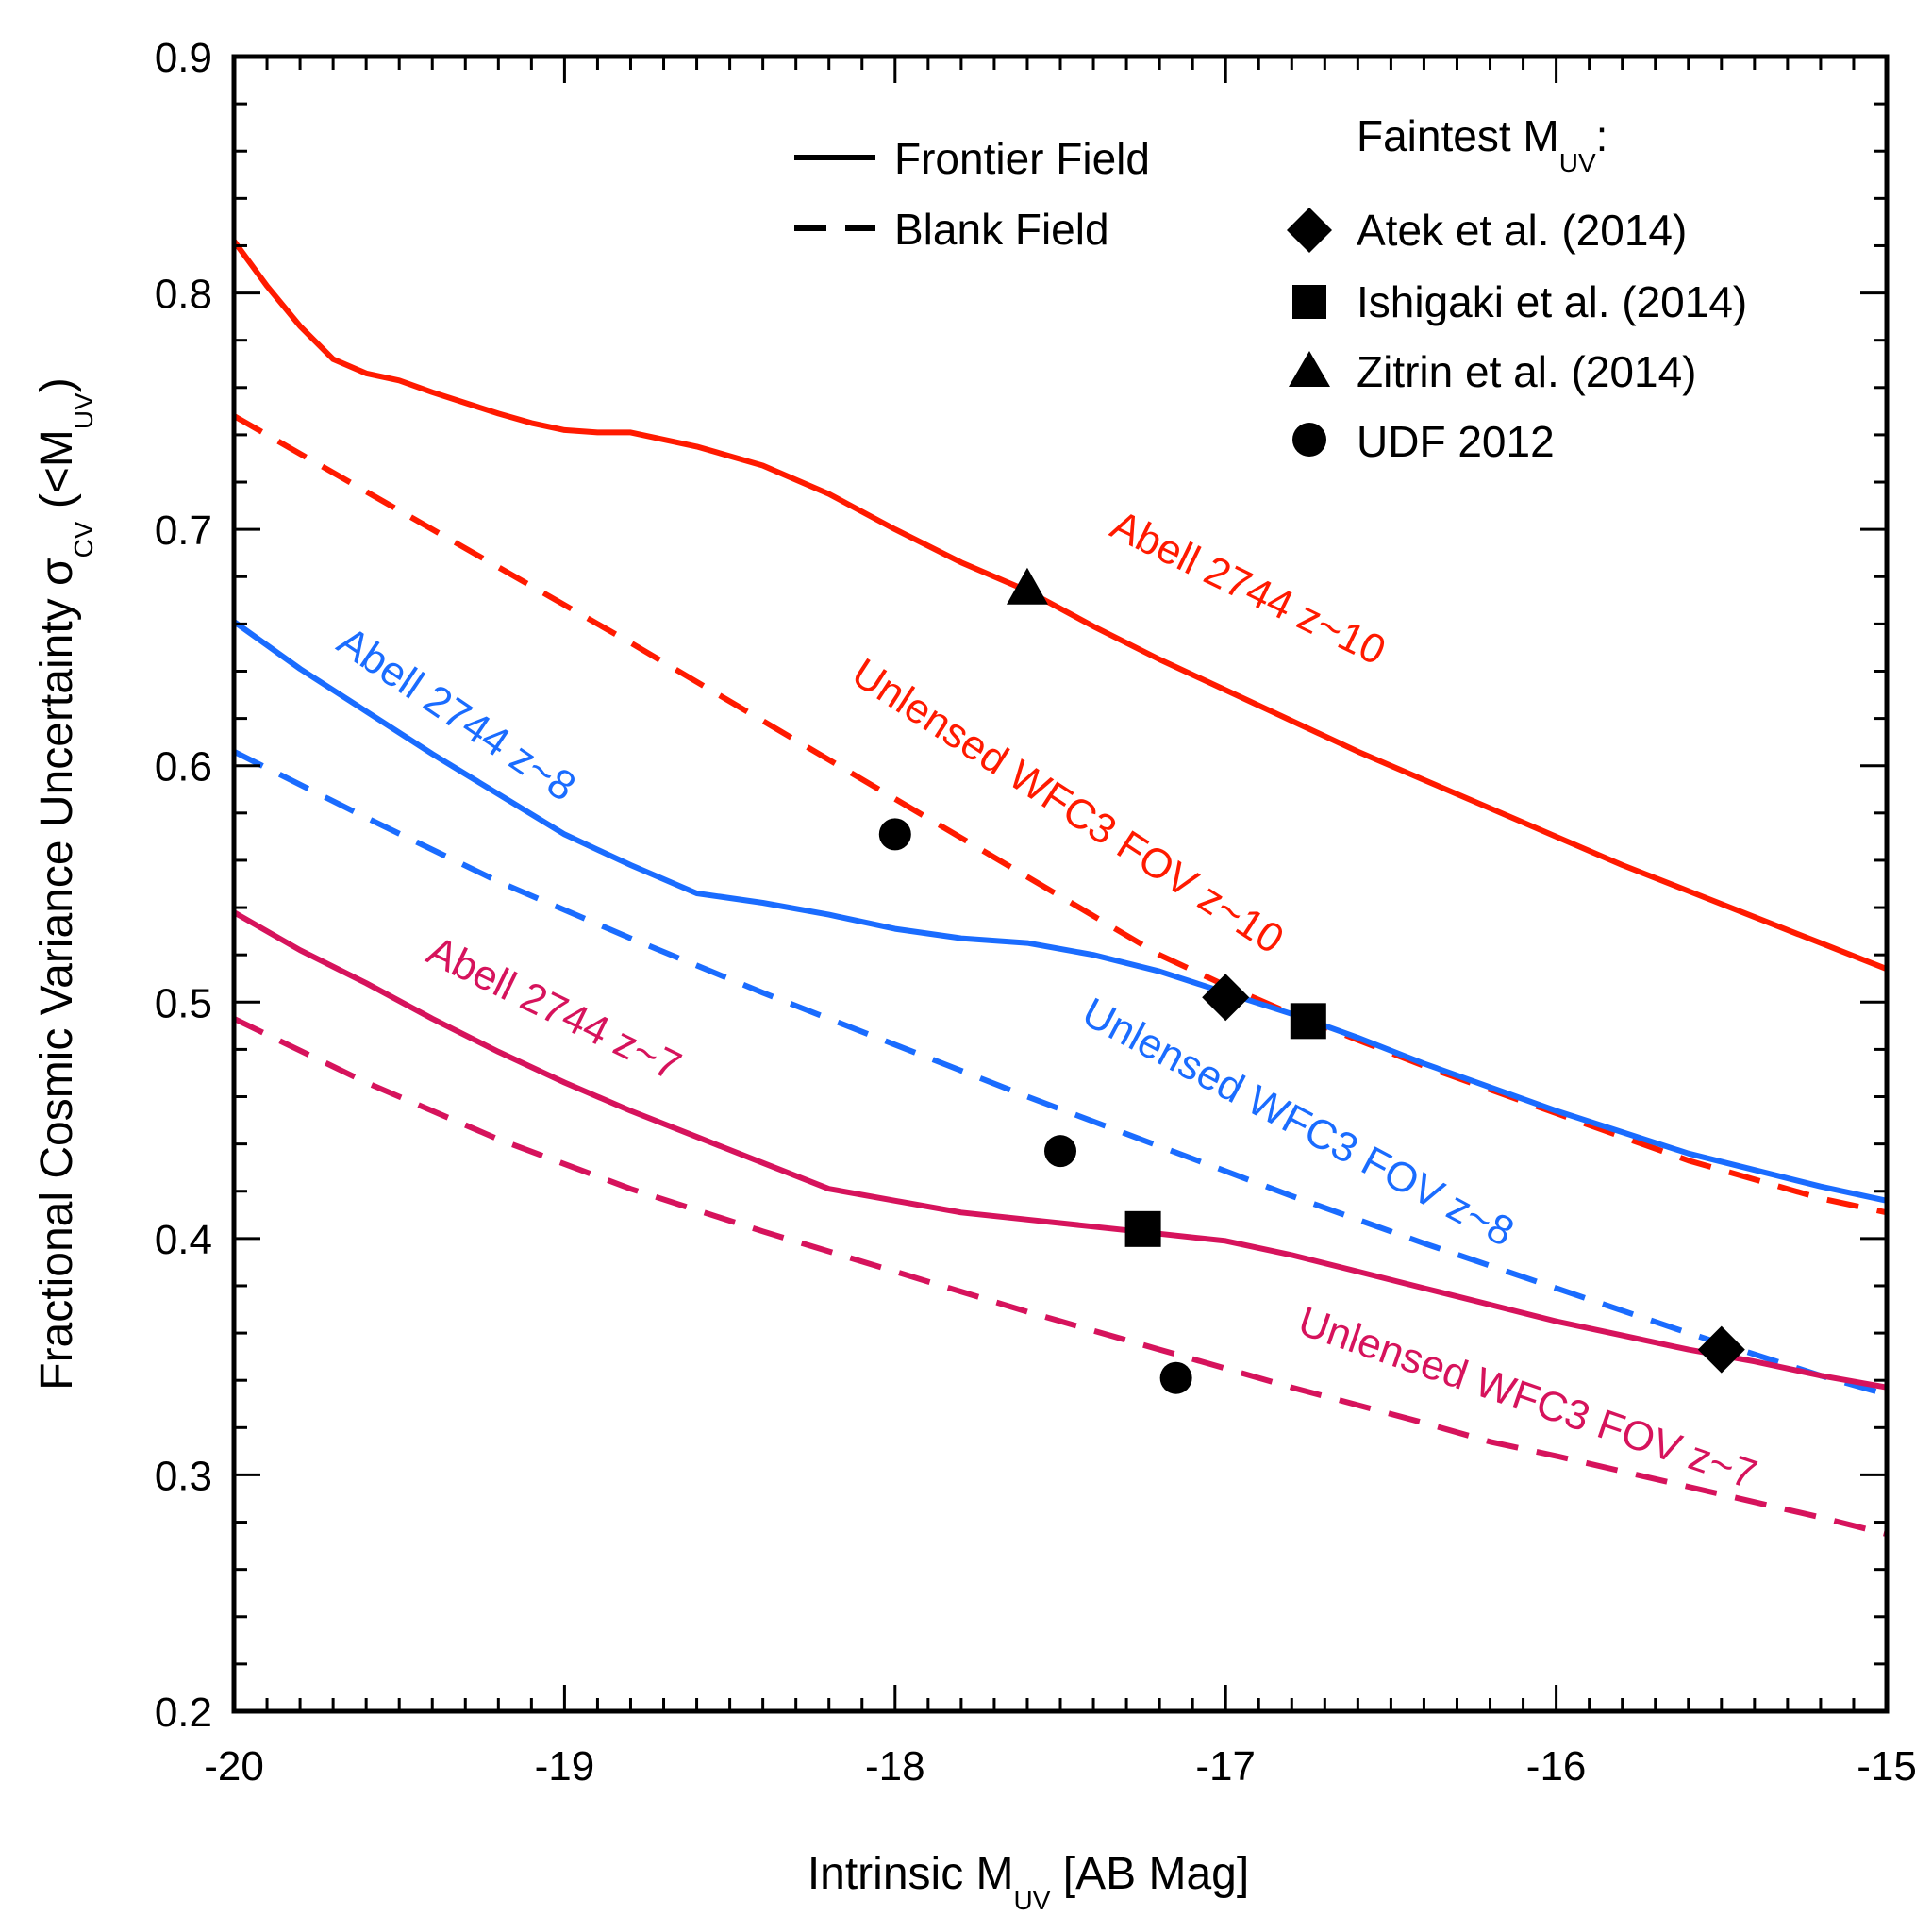 This screenshot has width=1932, height=1932. I want to click on x-tick-label: -18, so click(895, 1767).